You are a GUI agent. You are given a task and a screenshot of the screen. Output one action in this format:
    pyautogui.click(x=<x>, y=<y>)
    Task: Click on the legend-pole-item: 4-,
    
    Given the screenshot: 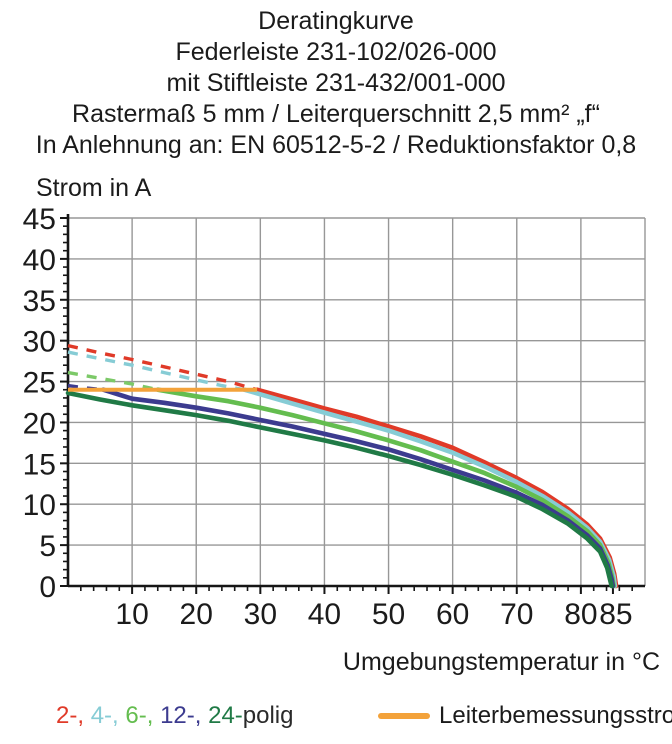 What is the action you would take?
    pyautogui.click(x=108, y=715)
    